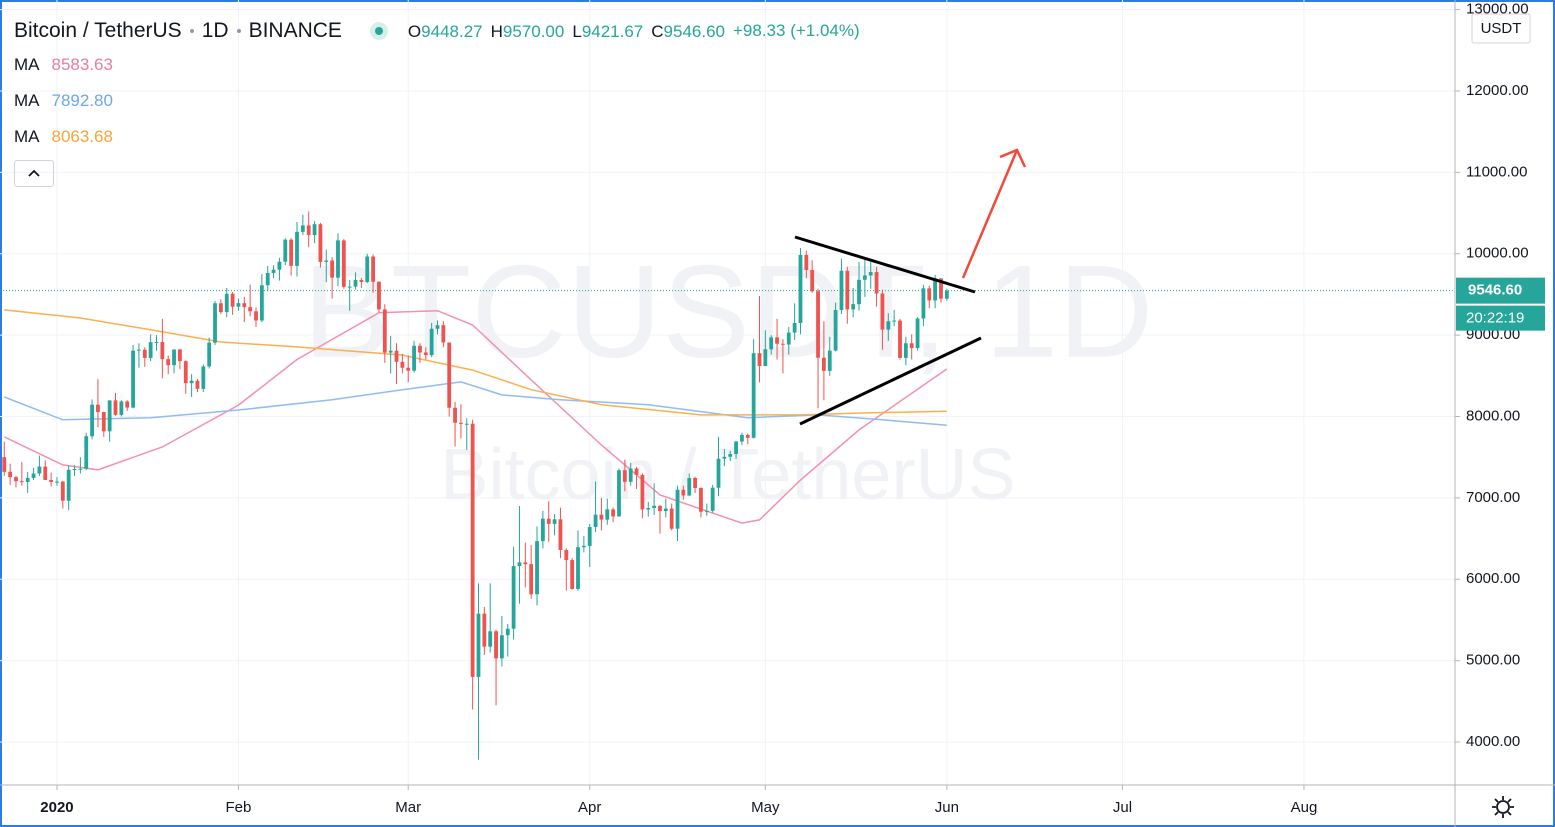 This screenshot has height=827, width=1555. I want to click on collapse-button, so click(34, 173).